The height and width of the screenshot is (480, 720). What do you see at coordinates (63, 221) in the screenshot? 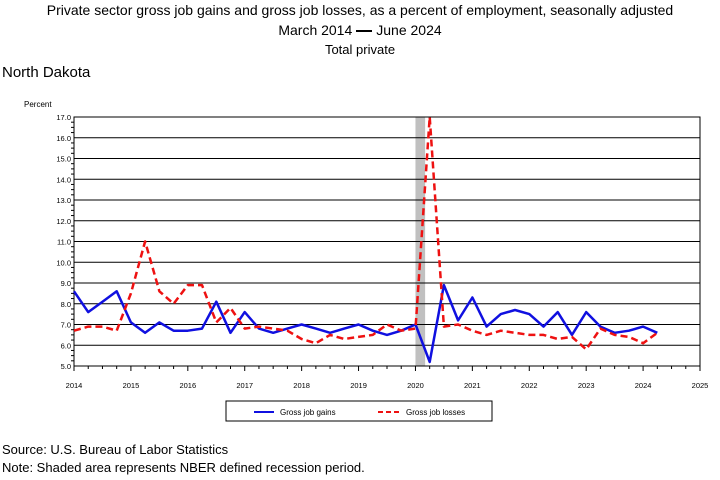
I see `y-tick-label: 12.0` at bounding box center [63, 221].